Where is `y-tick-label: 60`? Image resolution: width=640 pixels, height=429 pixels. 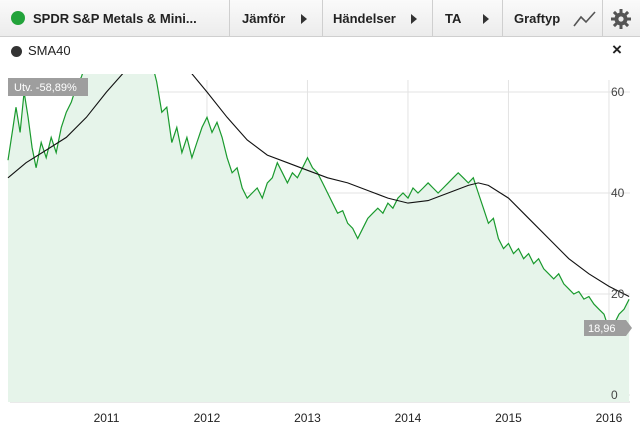
y-tick-label: 60 is located at coordinates (618, 92).